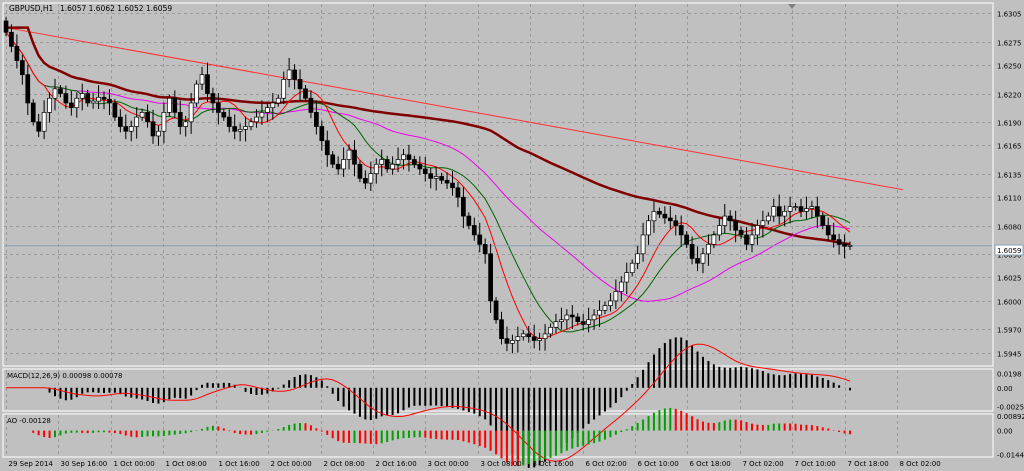 The height and width of the screenshot is (471, 1024). What do you see at coordinates (792, 6) in the screenshot?
I see `chart-shift-marker-icon` at bounding box center [792, 6].